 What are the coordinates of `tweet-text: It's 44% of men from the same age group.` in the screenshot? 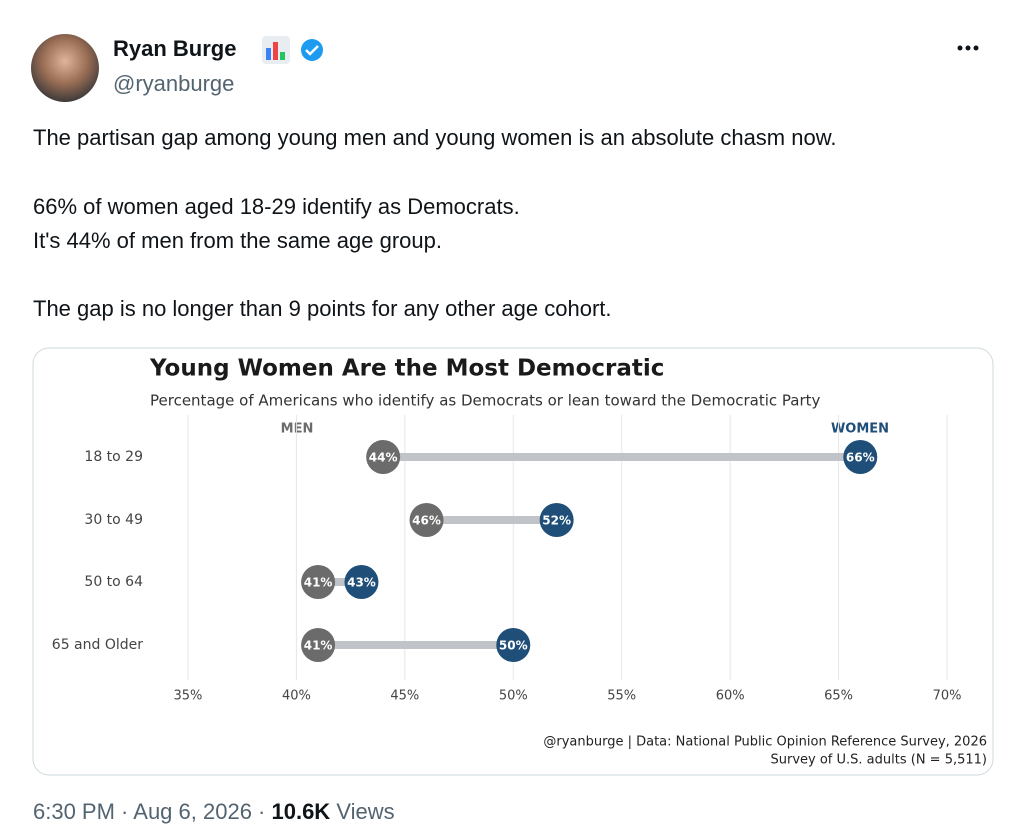 It's located at (237, 240).